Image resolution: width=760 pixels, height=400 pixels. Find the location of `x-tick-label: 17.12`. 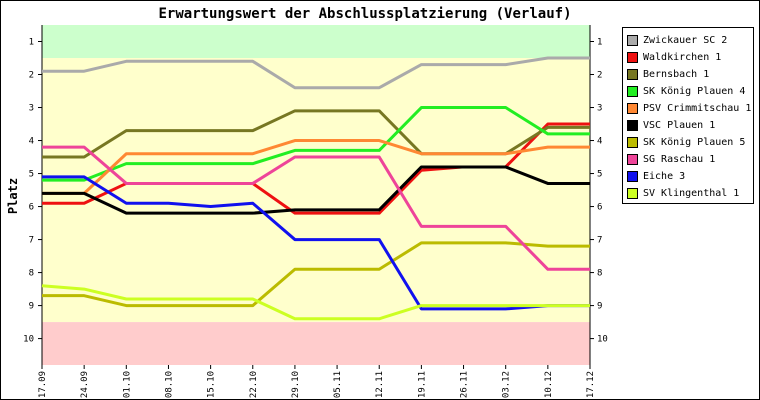

x-tick-label: 17.12 is located at coordinates (591, 384).